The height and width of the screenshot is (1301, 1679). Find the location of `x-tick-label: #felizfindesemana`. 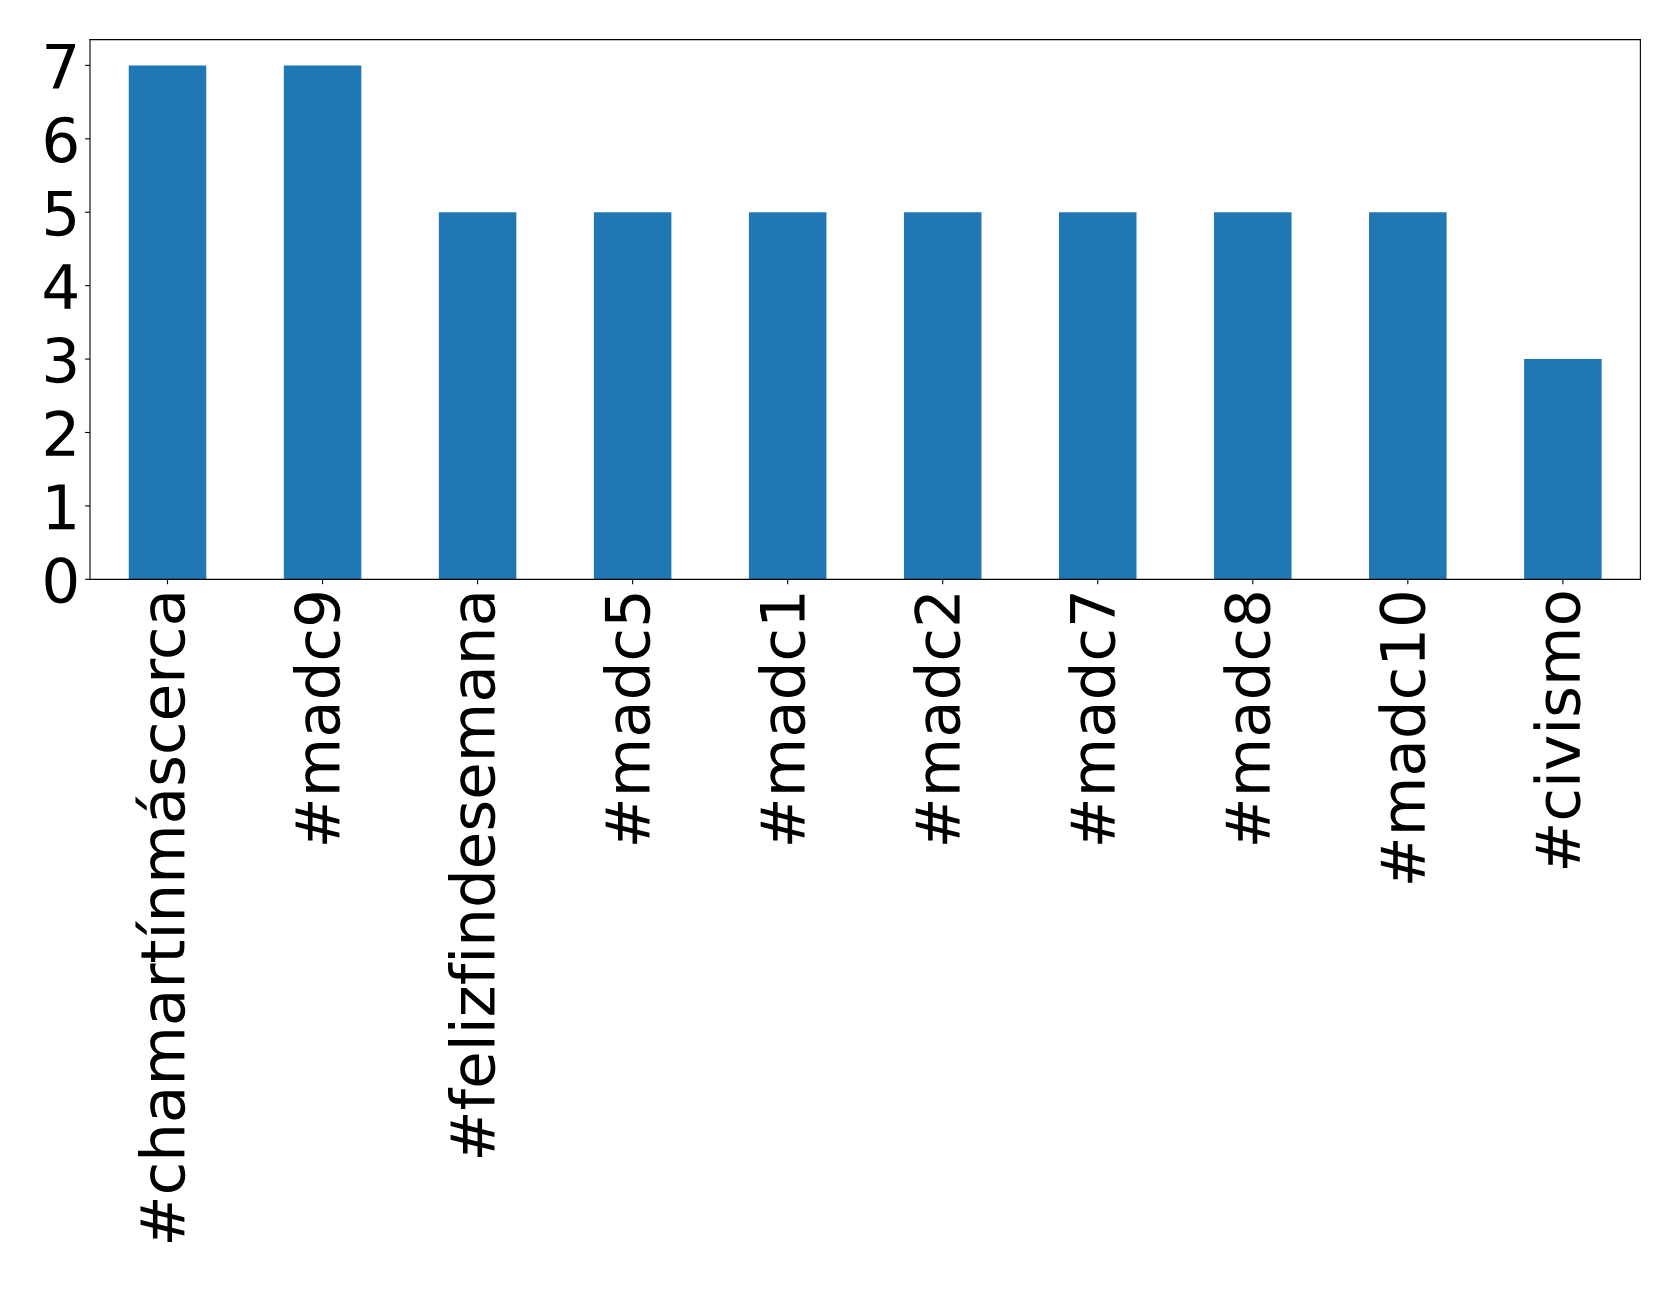

x-tick-label: #felizfindesemana is located at coordinates (472, 875).